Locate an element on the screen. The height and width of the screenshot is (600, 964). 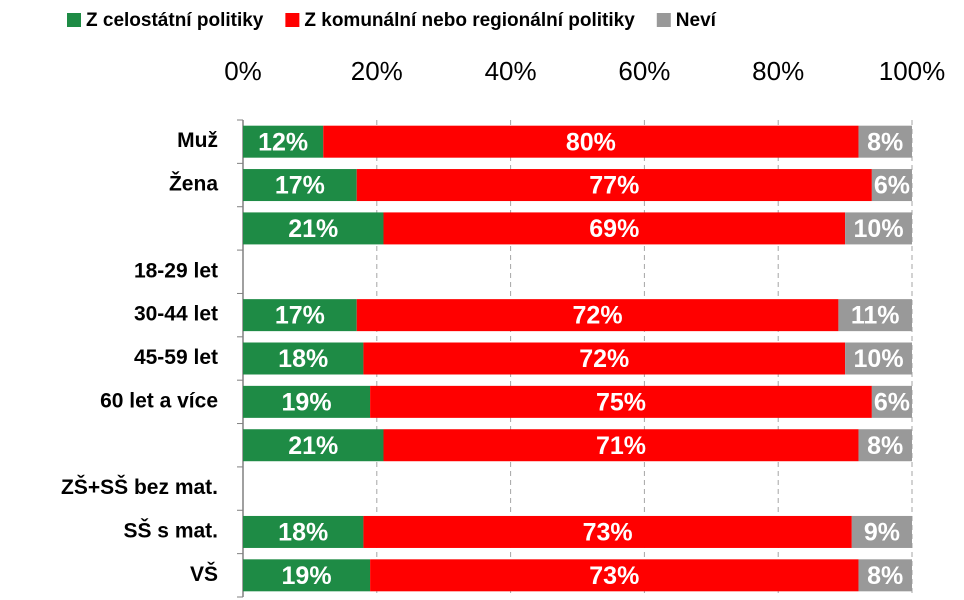
data-label: 12% is located at coordinates (283, 142).